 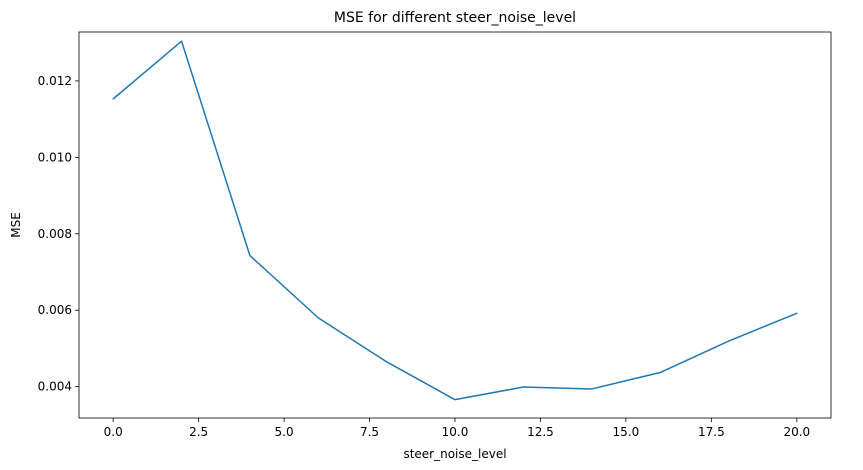 What do you see at coordinates (55, 310) in the screenshot?
I see `y-tick-label: 0.006` at bounding box center [55, 310].